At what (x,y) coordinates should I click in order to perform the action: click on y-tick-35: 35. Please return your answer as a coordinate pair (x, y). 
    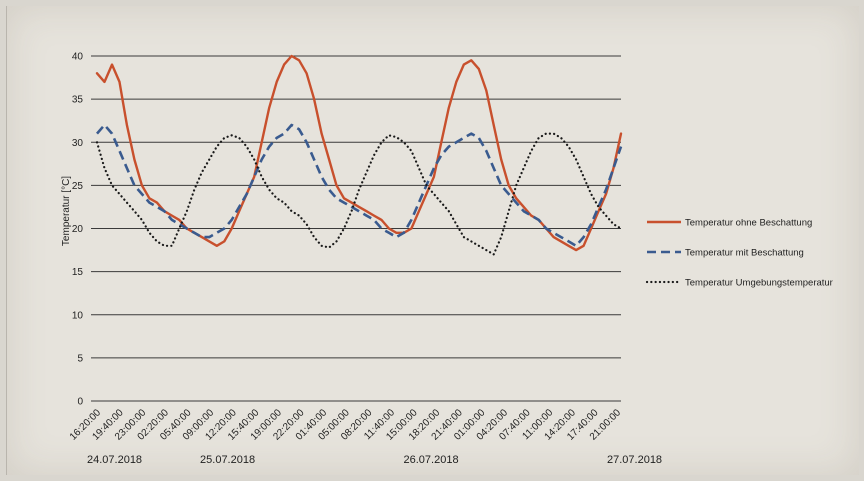
    Looking at the image, I should click on (78, 100).